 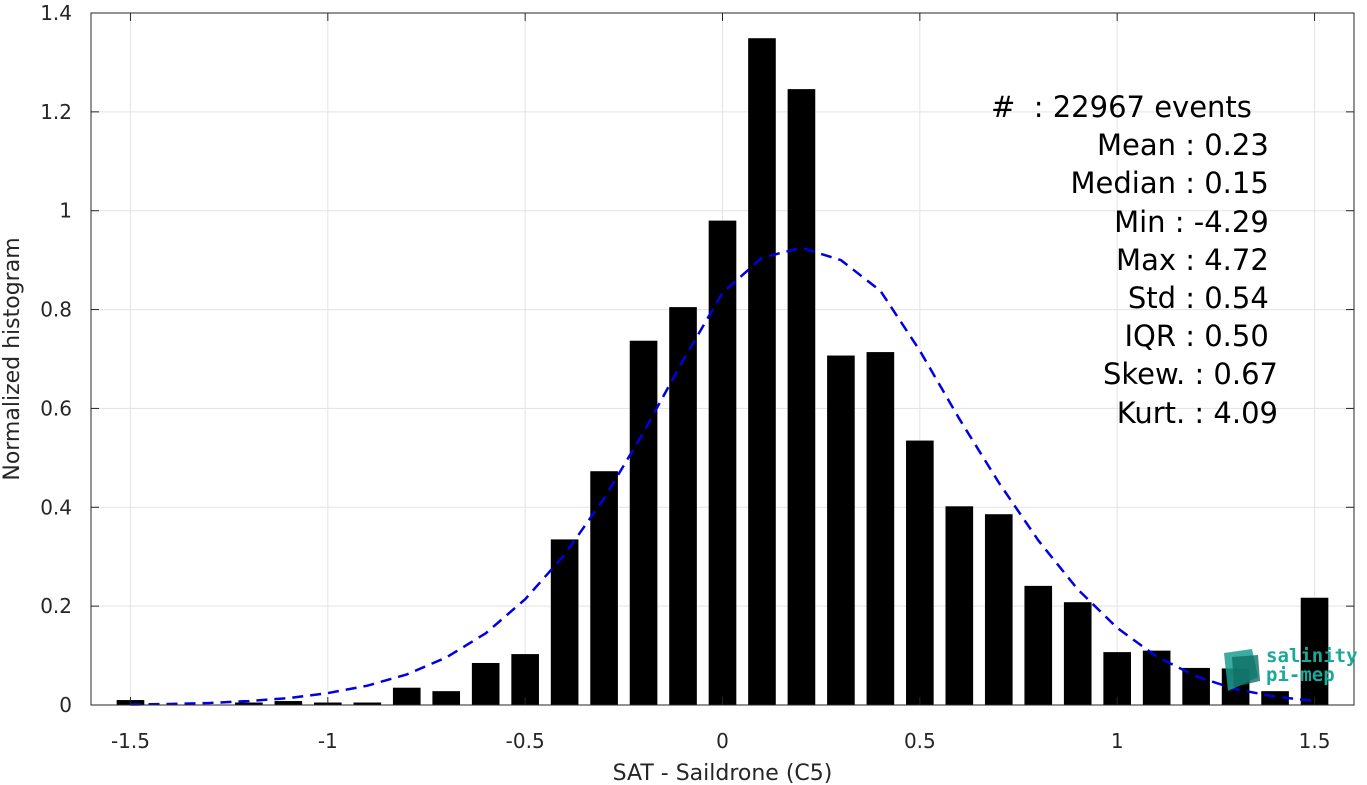 I want to click on y-tick-label: 0.4, so click(x=56, y=507).